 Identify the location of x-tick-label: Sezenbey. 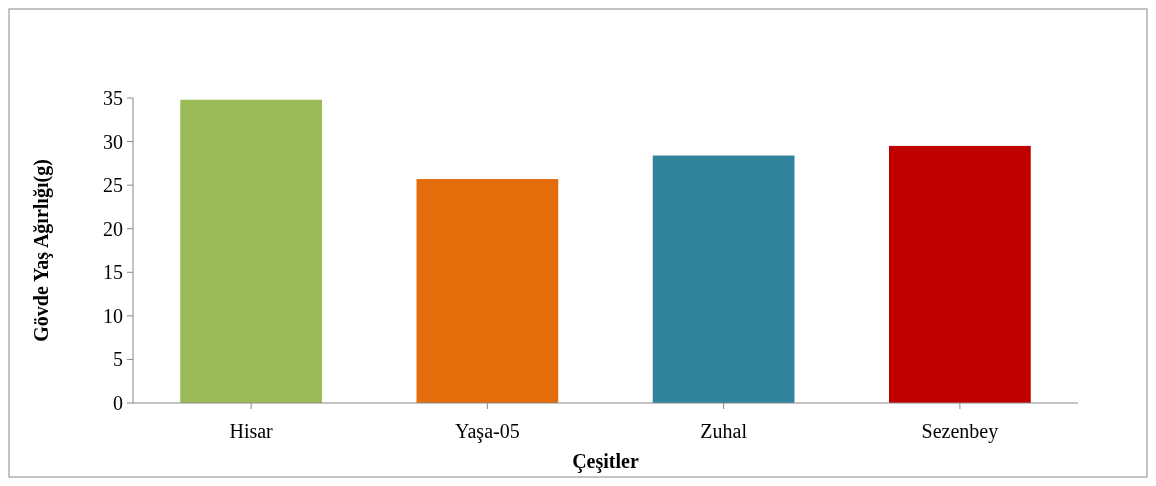
(960, 431).